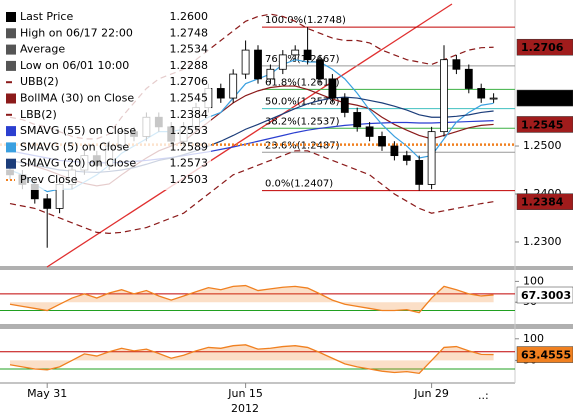 The width and height of the screenshot is (573, 420). I want to click on legend-label: Last Price, so click(46, 16).